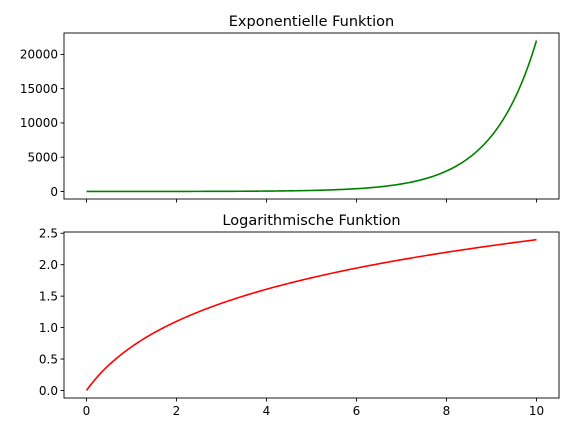  Describe the element at coordinates (311, 201) in the screenshot. I see `x-axis-exponential` at that location.